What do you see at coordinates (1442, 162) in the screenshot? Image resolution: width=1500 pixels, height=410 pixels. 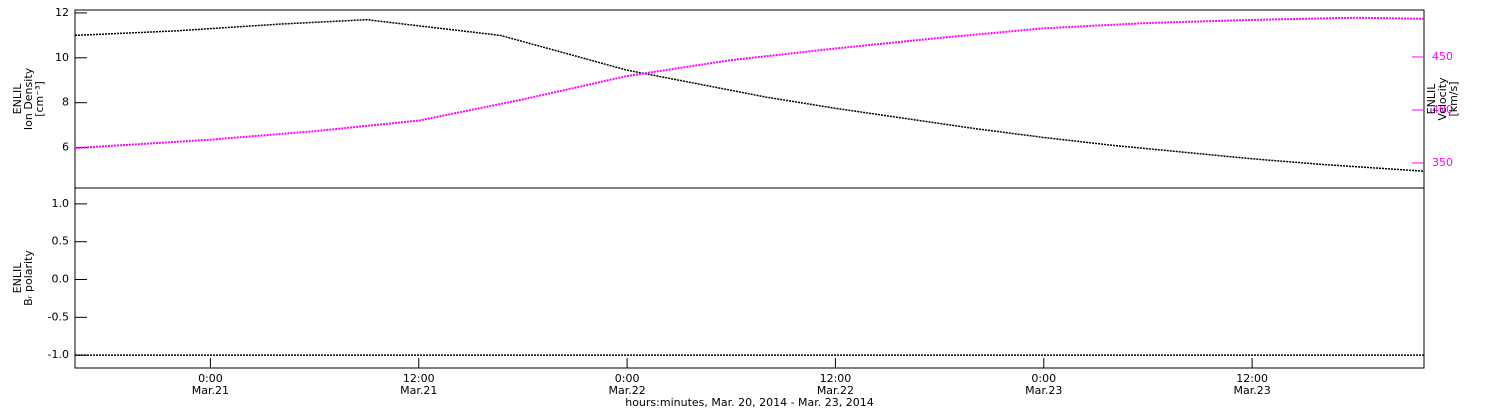 I see `y2-tick-label: 350` at bounding box center [1442, 162].